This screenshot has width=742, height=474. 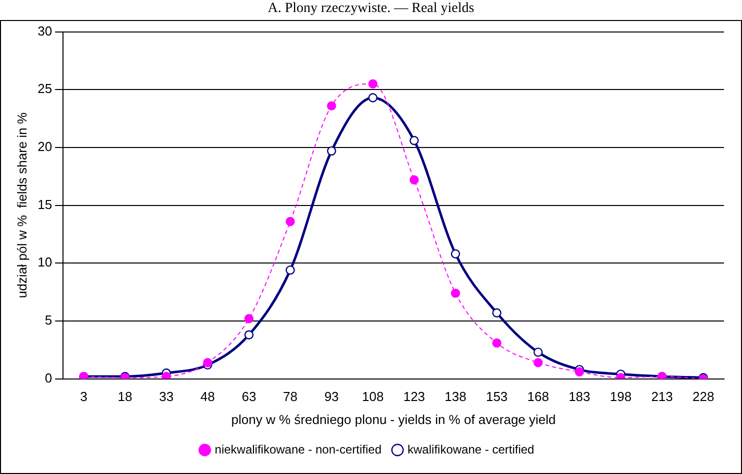 I want to click on x-tick-label: 138, so click(x=455, y=396).